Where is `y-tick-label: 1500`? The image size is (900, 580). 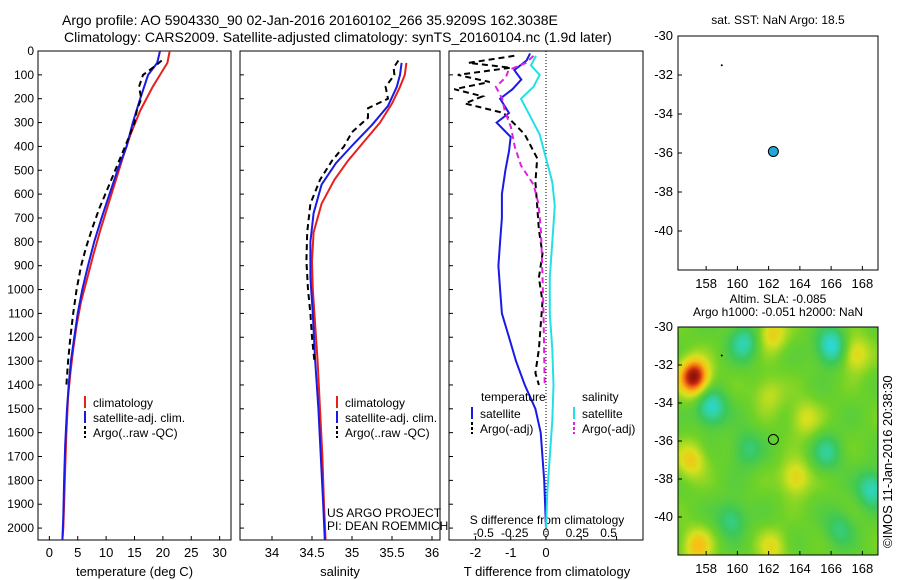 y-tick-label: 1500 is located at coordinates (20, 409).